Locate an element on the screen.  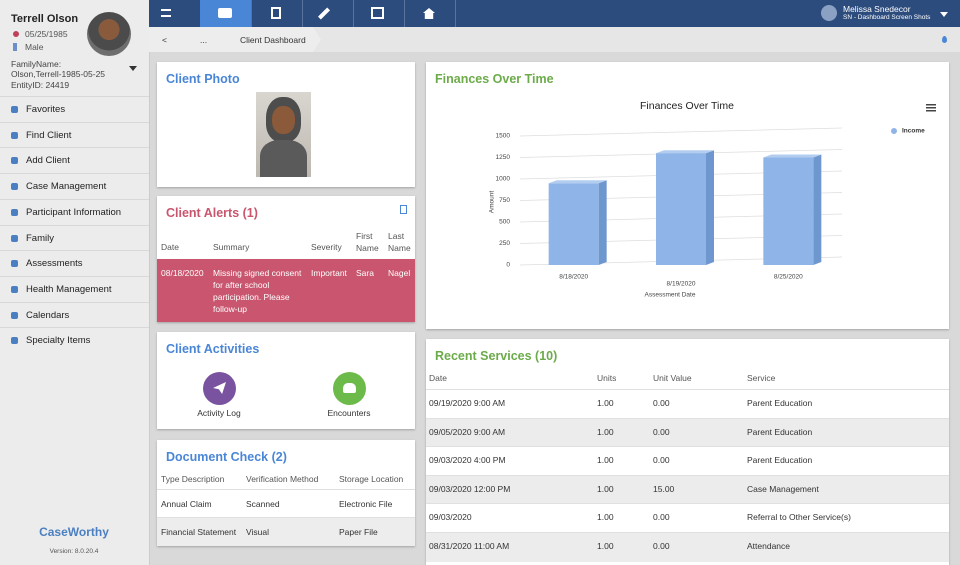
brand-version: Version: 8.0.20.4 is located at coordinates (74, 551).